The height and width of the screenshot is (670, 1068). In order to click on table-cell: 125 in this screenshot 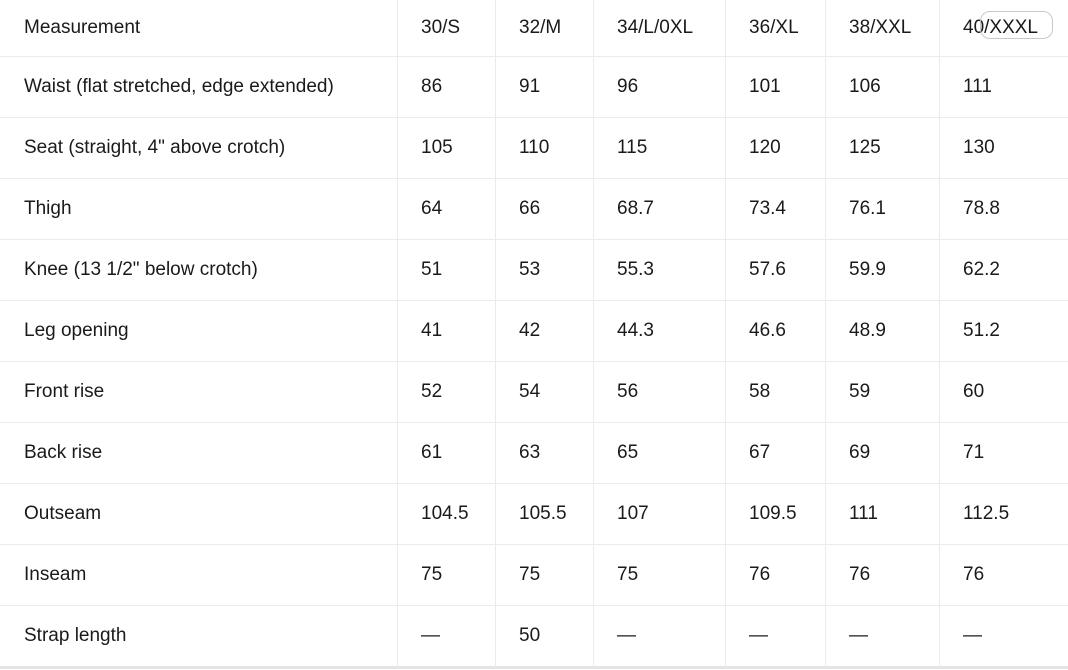, I will do `click(883, 148)`.